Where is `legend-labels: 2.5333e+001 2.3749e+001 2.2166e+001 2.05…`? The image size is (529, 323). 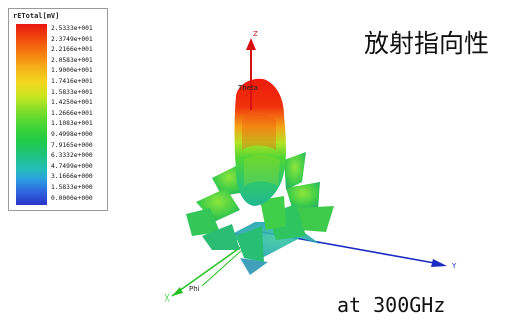
legend-labels: 2.5333e+001 2.3749e+001 2.2166e+001 2.05… is located at coordinates (79, 114).